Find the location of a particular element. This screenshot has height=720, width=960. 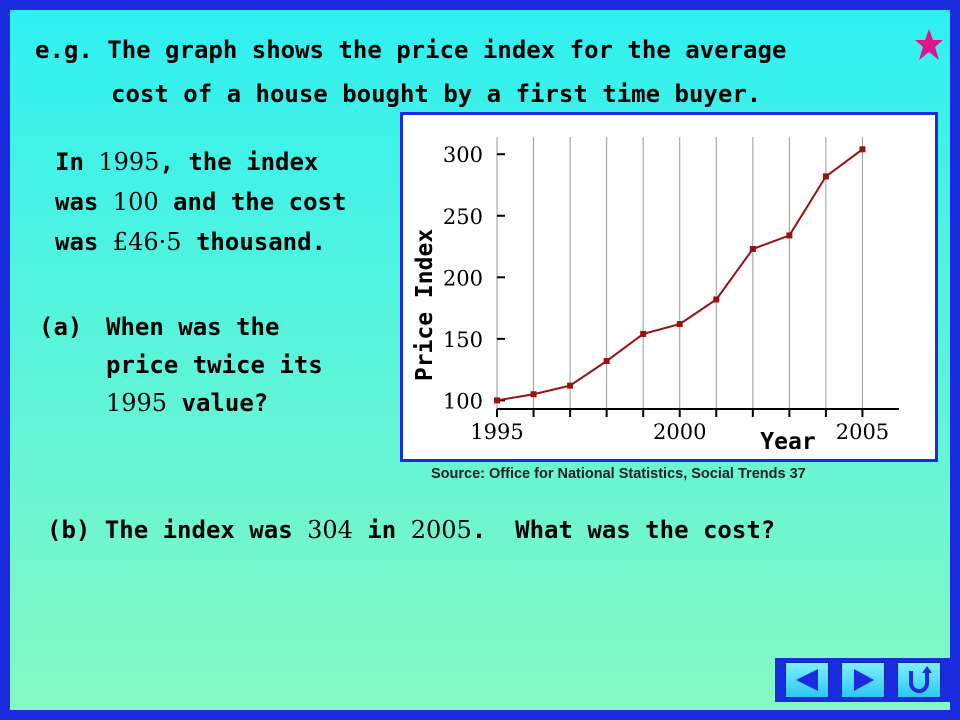

data-point-1996 is located at coordinates (533, 394).